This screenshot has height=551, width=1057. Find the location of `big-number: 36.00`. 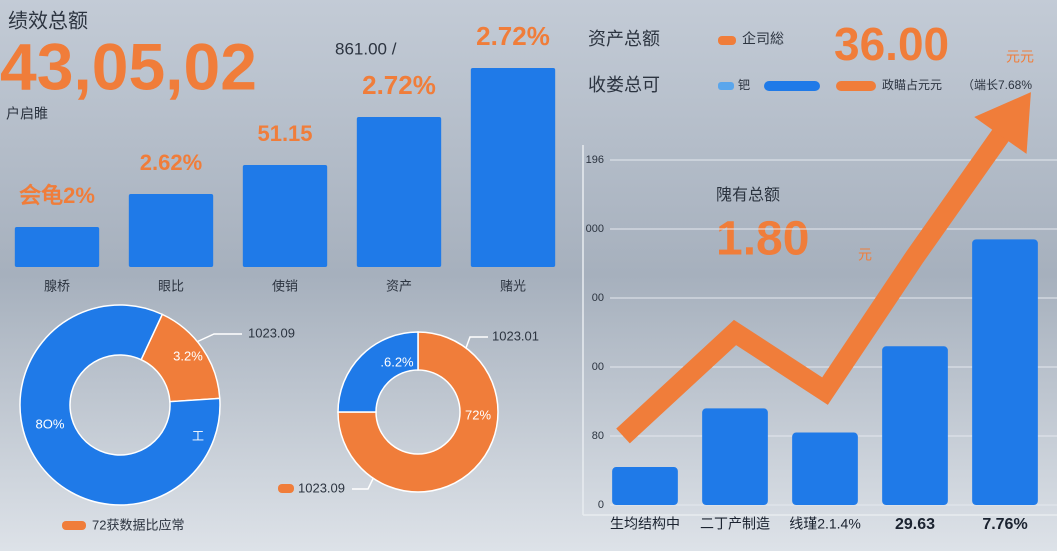

big-number: 36.00 is located at coordinates (891, 44).